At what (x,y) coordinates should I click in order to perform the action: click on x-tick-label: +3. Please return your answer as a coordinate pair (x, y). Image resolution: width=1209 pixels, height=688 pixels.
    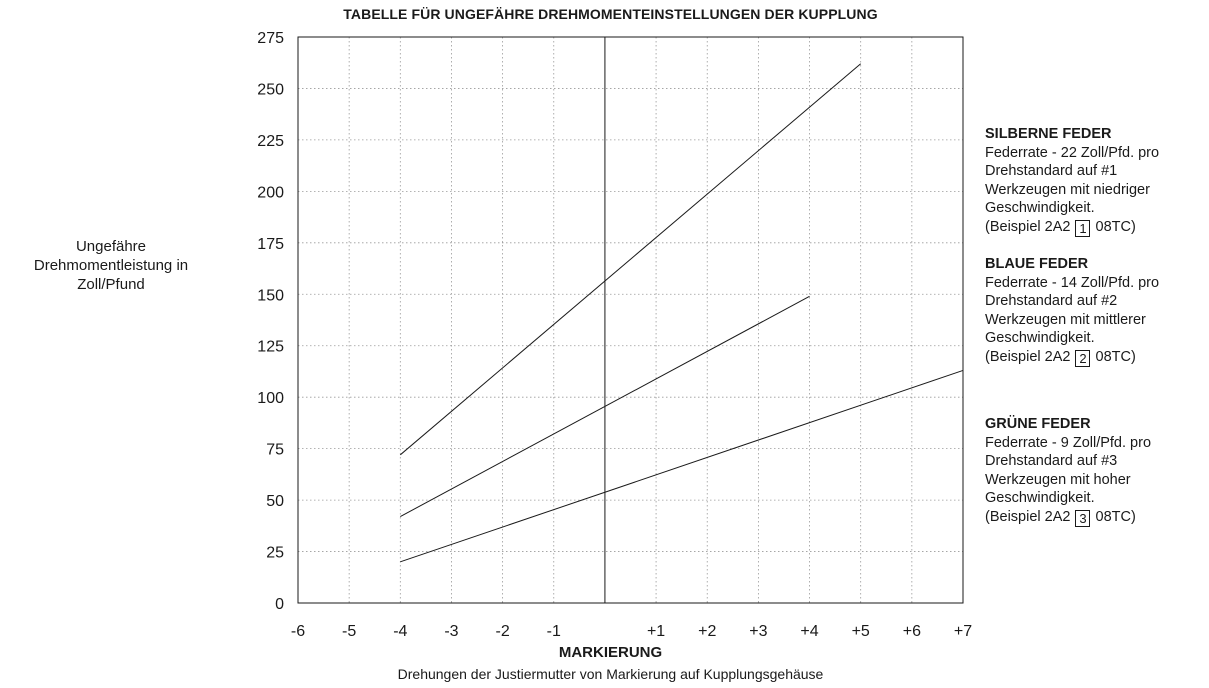
    Looking at the image, I should click on (758, 631).